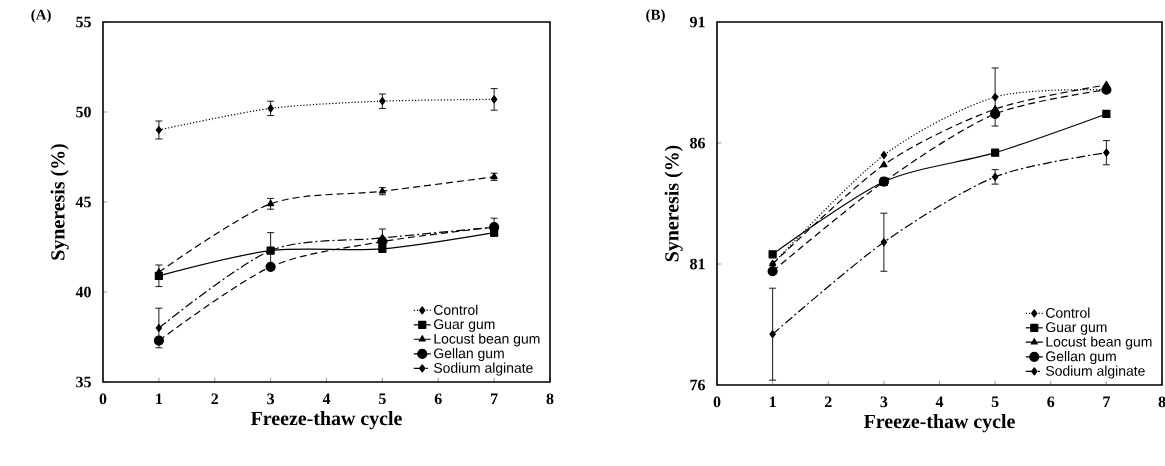 This screenshot has width=1165, height=466. Describe the element at coordinates (83, 382) in the screenshot. I see `y-tick-label: 35` at that location.